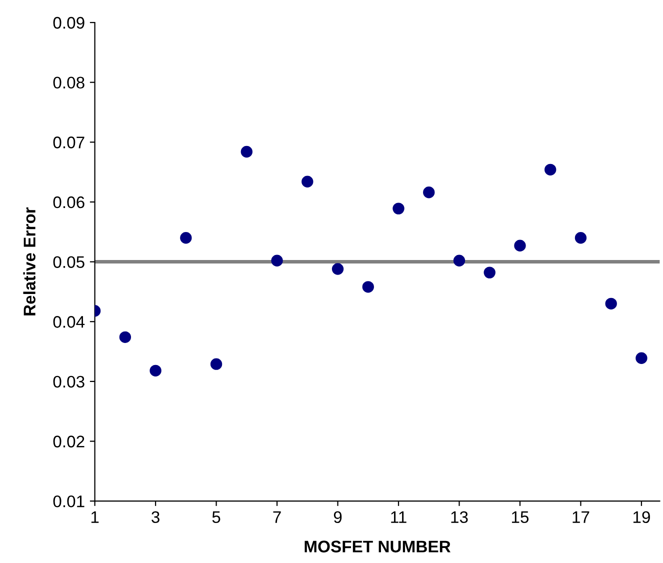 Image resolution: width=663 pixels, height=563 pixels. Describe the element at coordinates (641, 517) in the screenshot. I see `x-tick-label: 19` at that location.